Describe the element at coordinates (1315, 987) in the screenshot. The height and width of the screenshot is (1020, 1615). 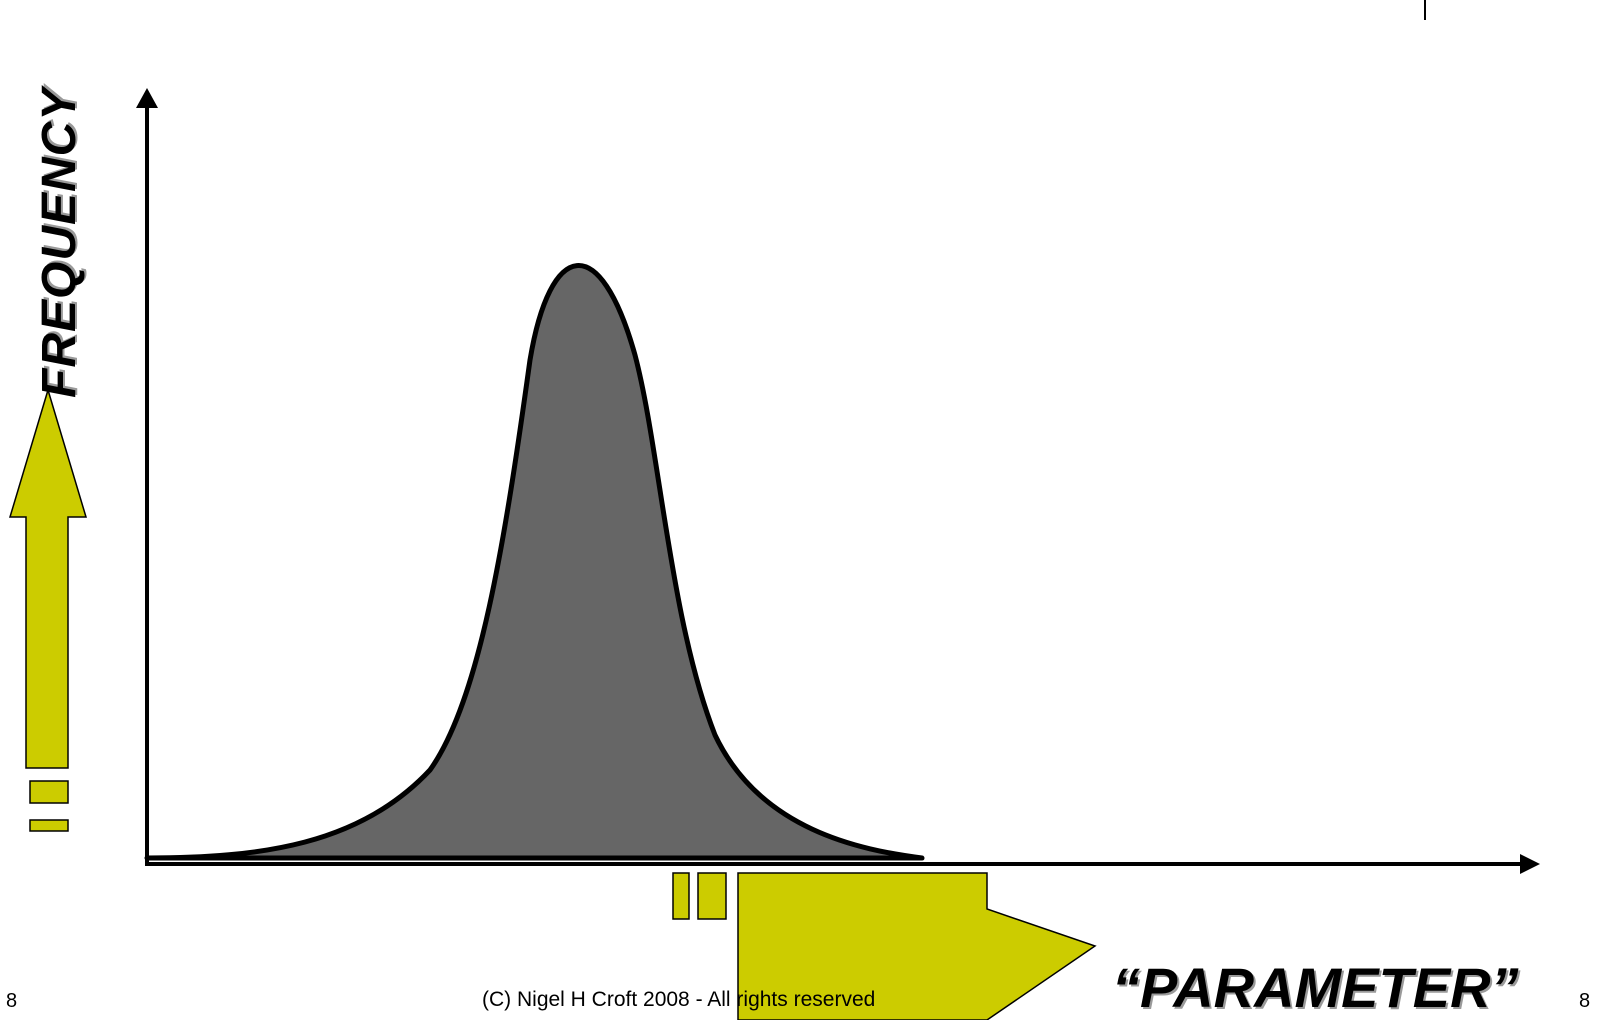
I see `x-axis-label: “PARAMETER”` at that location.